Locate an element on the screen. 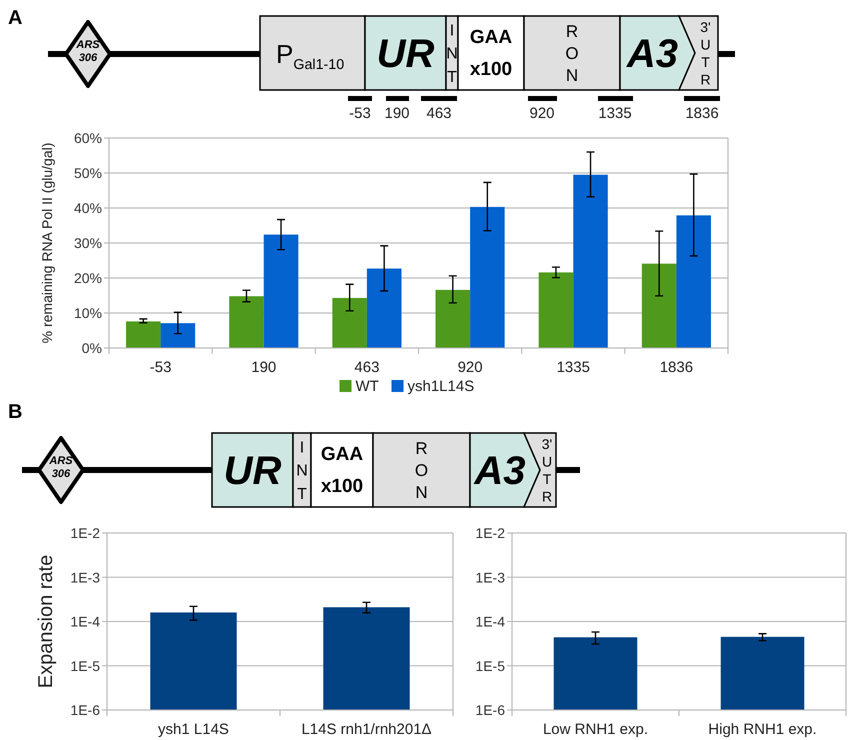 This screenshot has width=854, height=740. y-tick-label: 0% is located at coordinates (92, 348).